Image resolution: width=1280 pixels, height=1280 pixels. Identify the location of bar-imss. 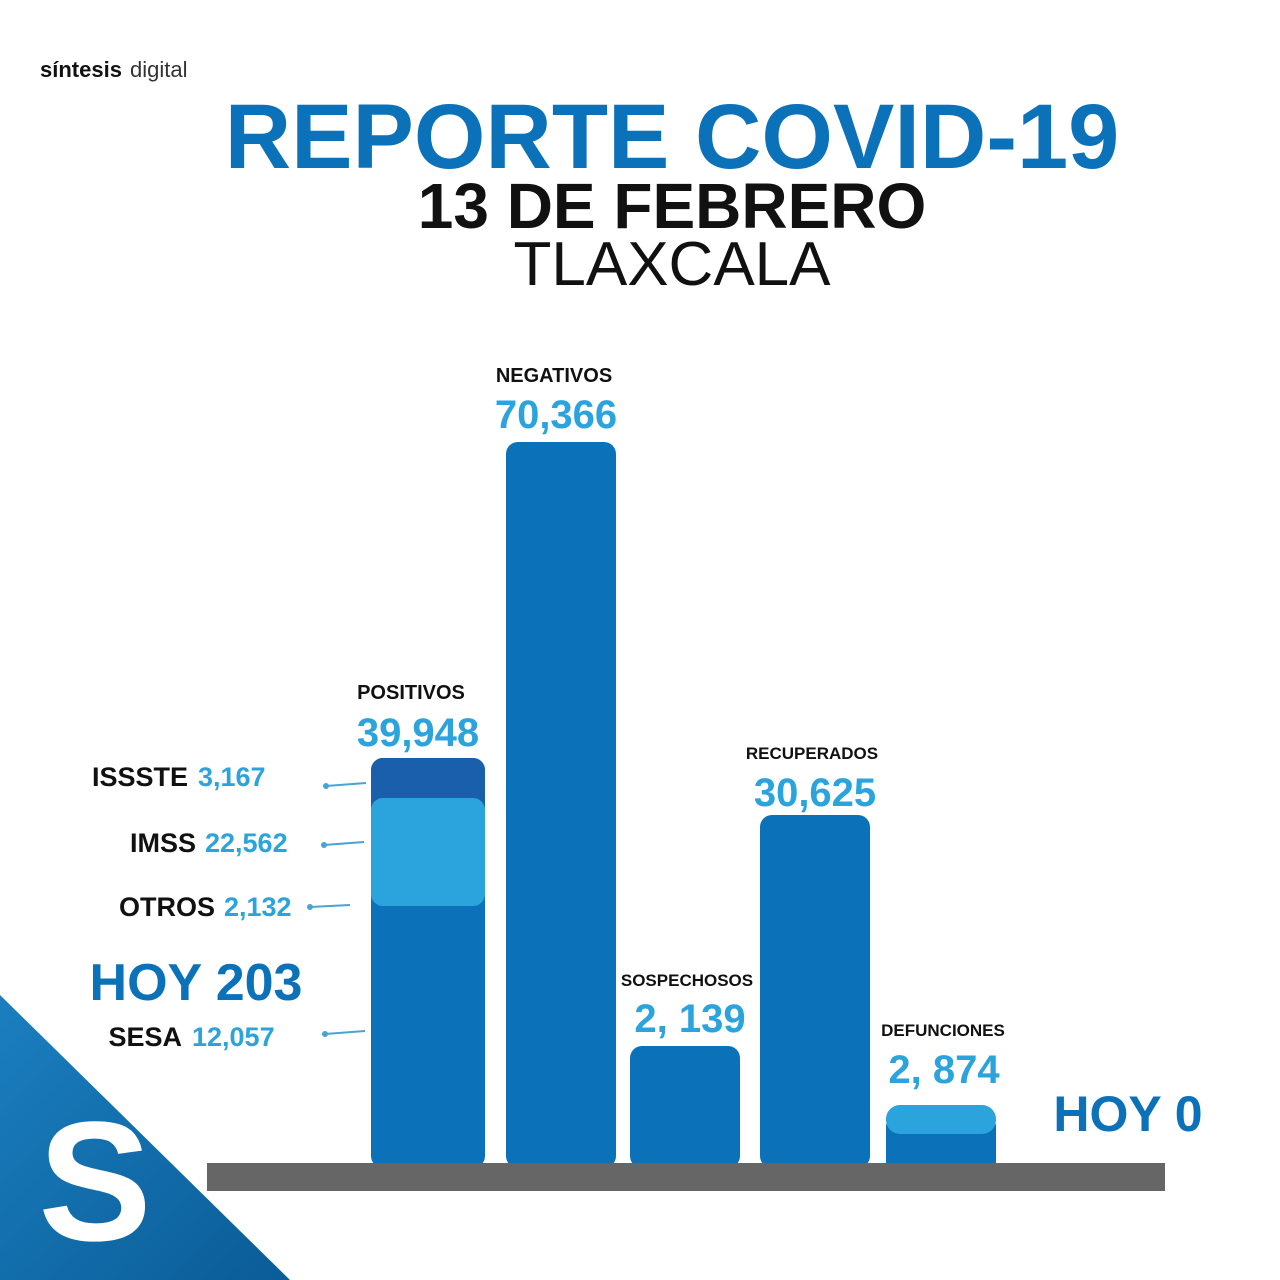
(428, 852).